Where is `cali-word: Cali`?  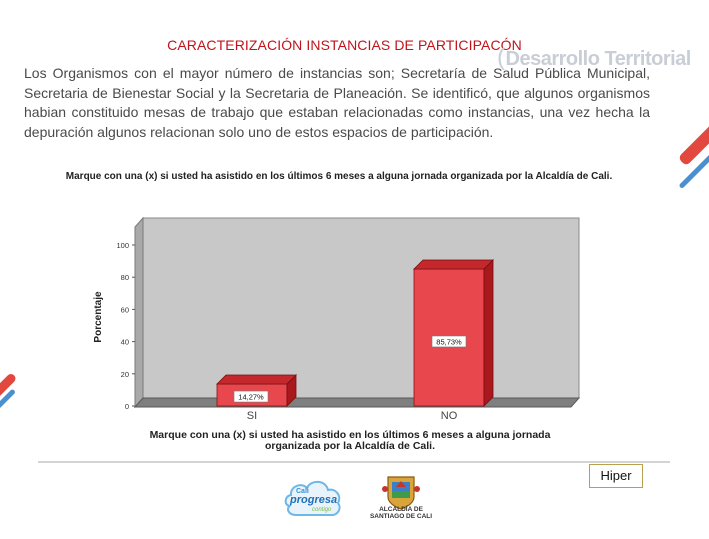
cali-word: Cali is located at coordinates (302, 491).